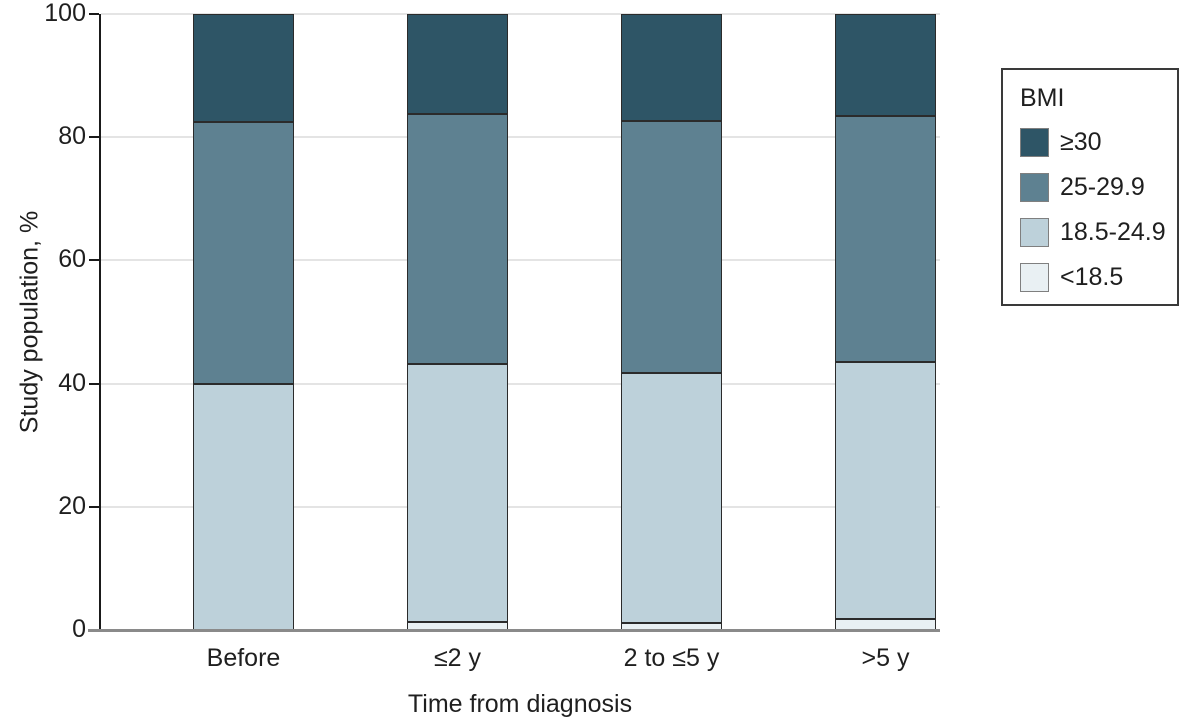 Image resolution: width=1182 pixels, height=723 pixels. What do you see at coordinates (79, 629) in the screenshot?
I see `y-tick-label: 0` at bounding box center [79, 629].